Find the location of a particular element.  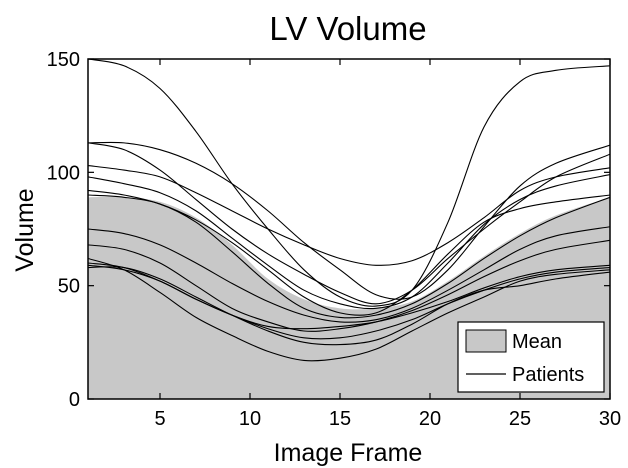

chart-title: LV Volume is located at coordinates (347, 28).